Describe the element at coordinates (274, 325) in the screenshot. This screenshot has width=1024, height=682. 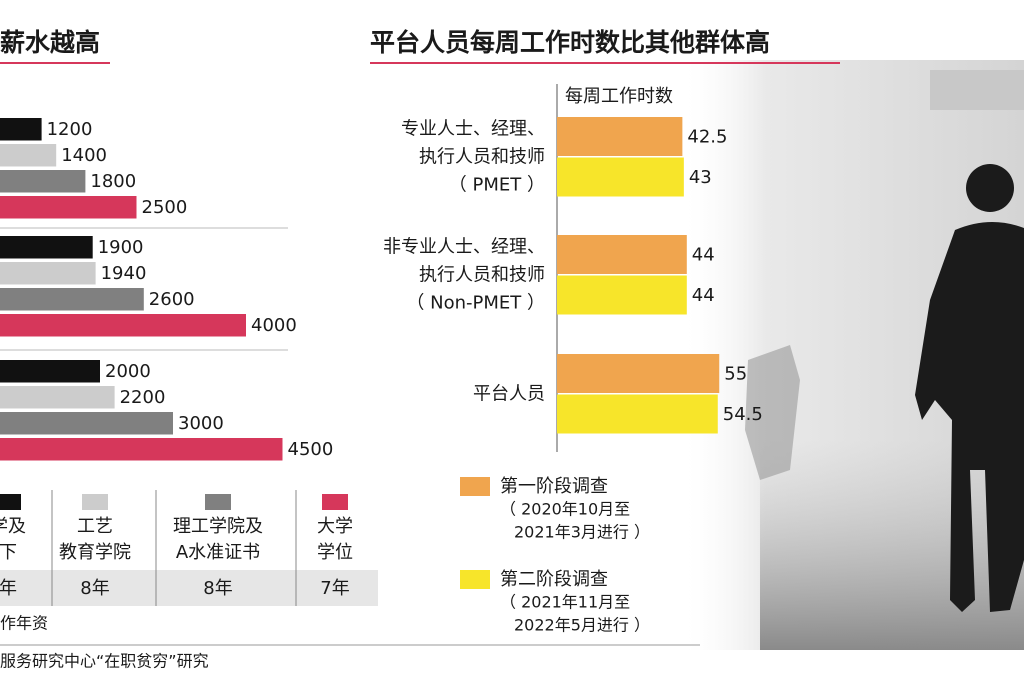
I see `value-label: 4000` at that location.